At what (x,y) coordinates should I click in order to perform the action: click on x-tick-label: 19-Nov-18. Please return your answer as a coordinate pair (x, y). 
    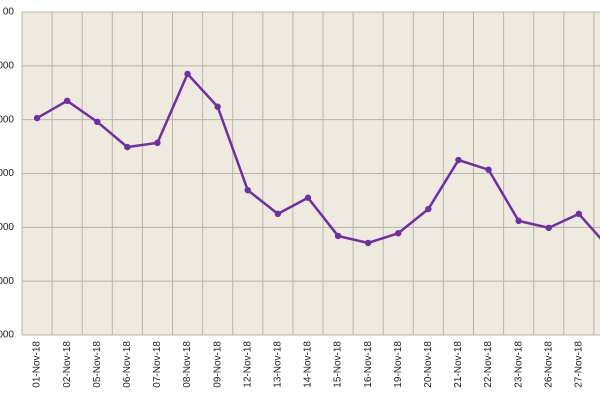
    Looking at the image, I should click on (398, 364).